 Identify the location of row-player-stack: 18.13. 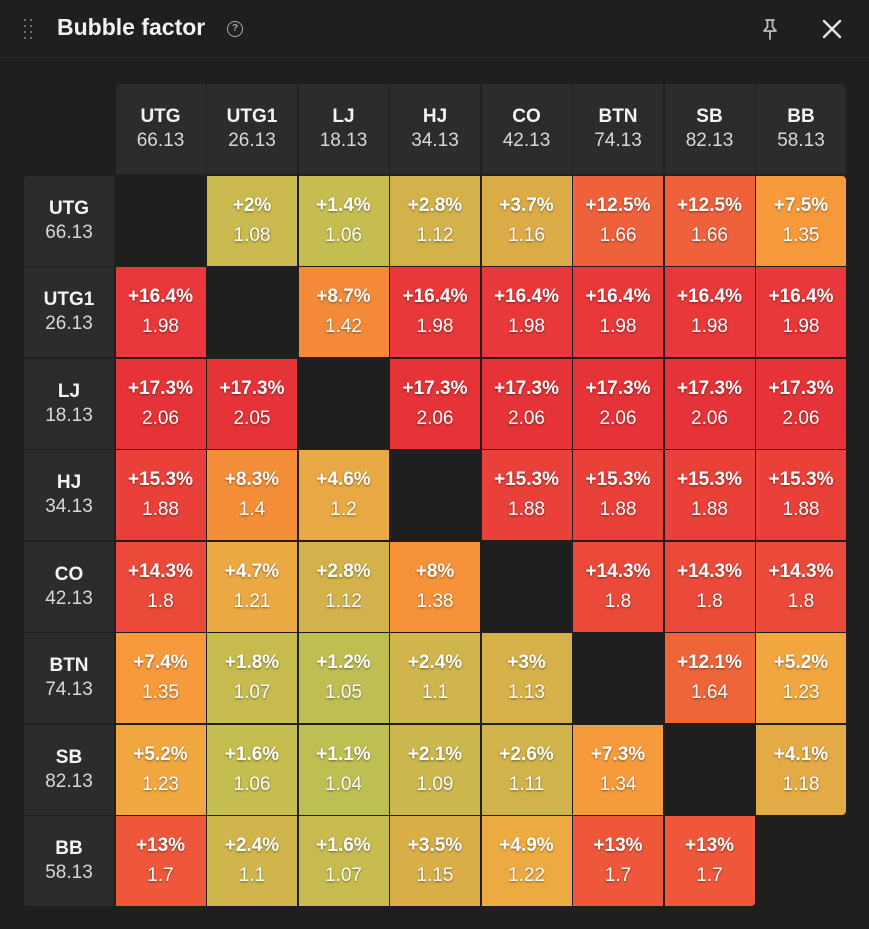
(69, 415).